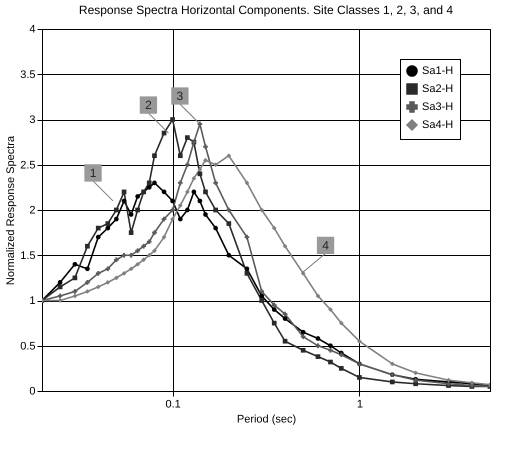  I want to click on legend-label: Sa1-H, so click(438, 71).